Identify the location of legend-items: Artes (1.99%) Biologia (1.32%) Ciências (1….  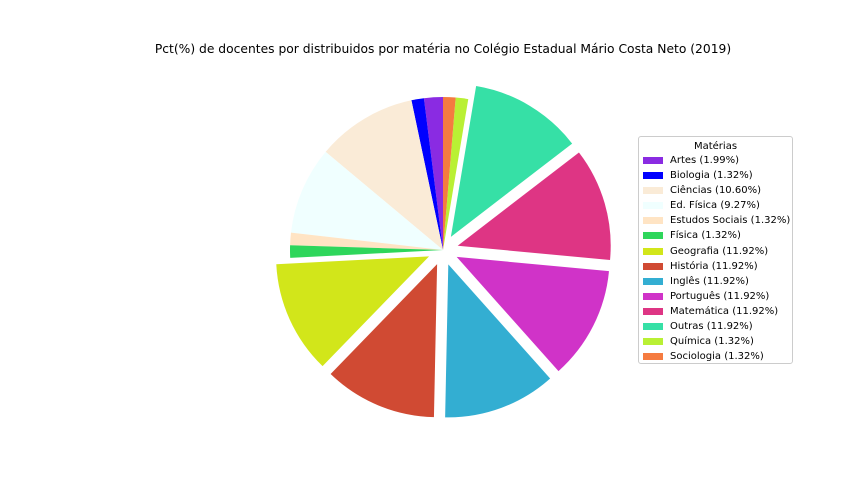
(715, 258).